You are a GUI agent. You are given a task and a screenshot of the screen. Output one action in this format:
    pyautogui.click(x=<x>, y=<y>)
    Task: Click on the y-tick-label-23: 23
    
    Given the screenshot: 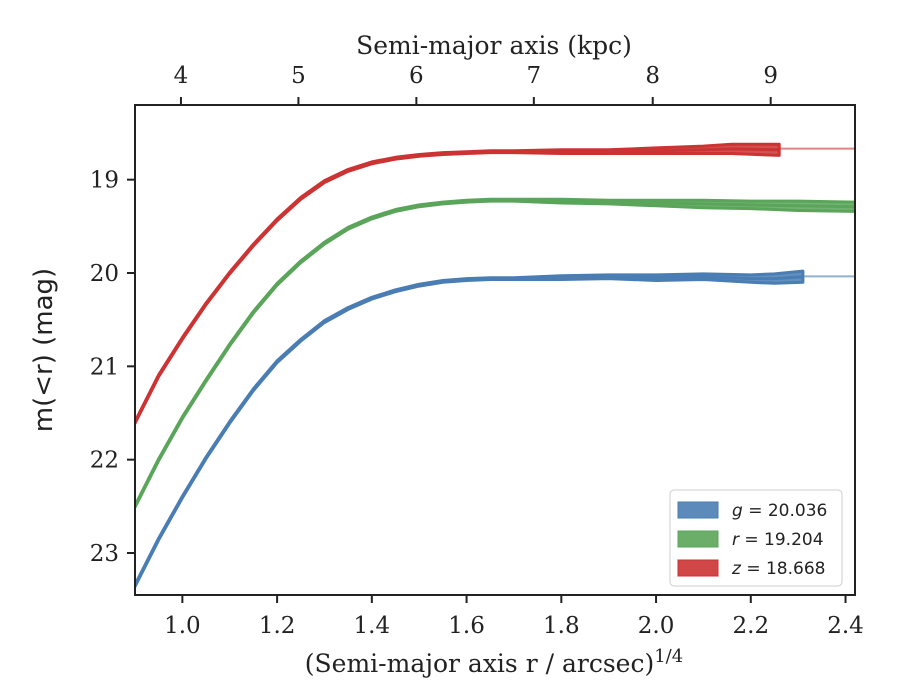 What is the action you would take?
    pyautogui.click(x=104, y=554)
    